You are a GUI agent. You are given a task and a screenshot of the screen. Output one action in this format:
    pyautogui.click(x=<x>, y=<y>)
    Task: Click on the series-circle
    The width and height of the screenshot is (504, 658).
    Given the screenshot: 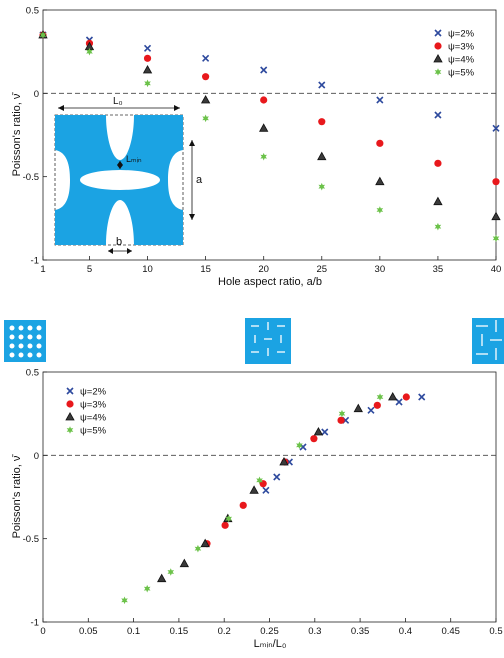 What is the action you would take?
    pyautogui.click(x=306, y=470)
    